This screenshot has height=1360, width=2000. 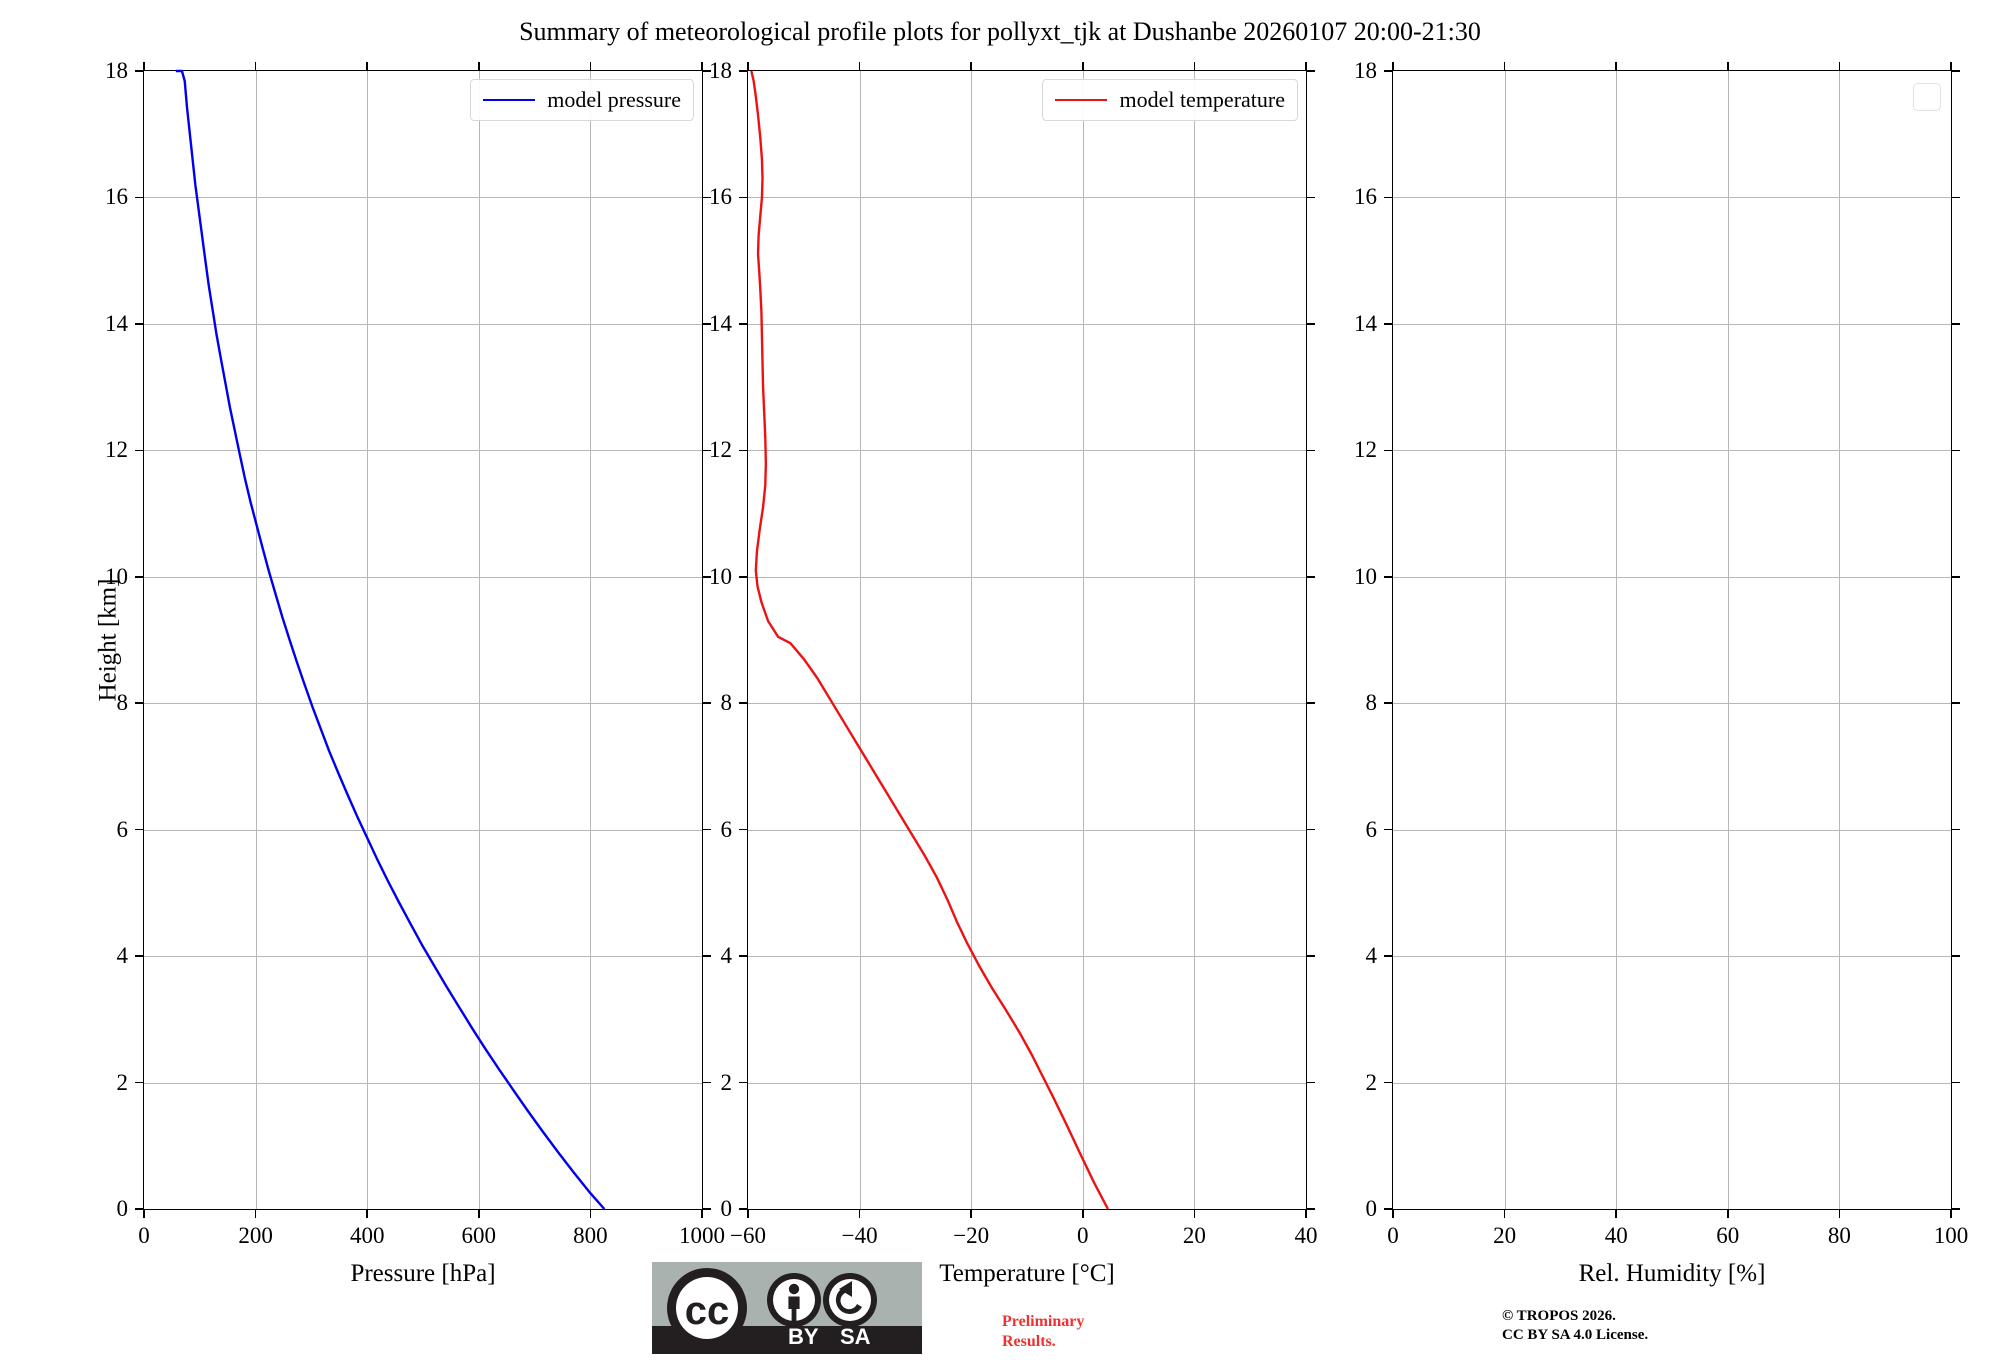 What do you see at coordinates (748, 1235) in the screenshot?
I see `x-axis-tick-label: −60` at bounding box center [748, 1235].